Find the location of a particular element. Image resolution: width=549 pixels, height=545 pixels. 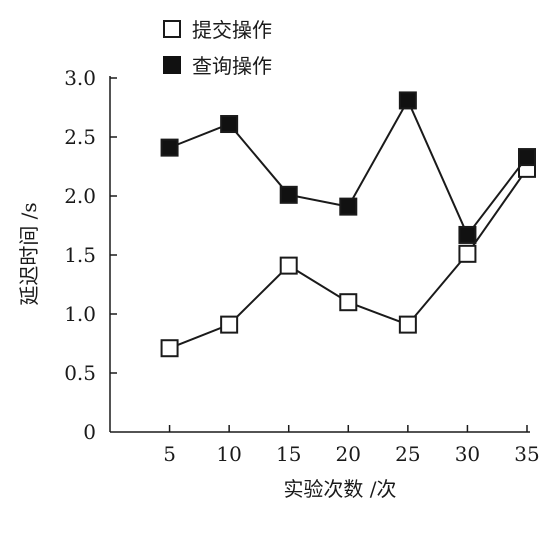

x-tick-label: 30 is located at coordinates (467, 454).